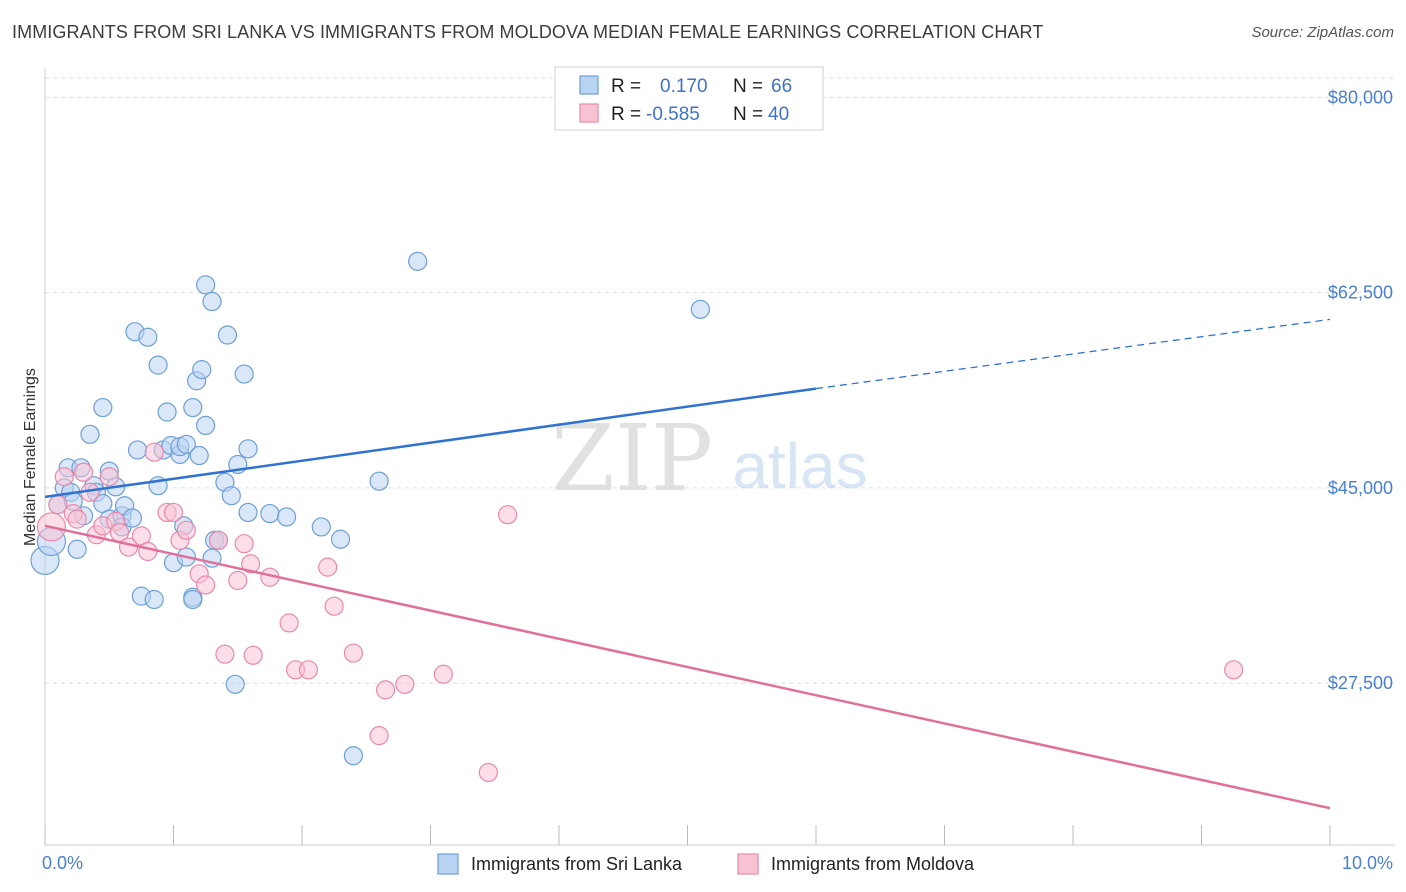 The height and width of the screenshot is (892, 1406). What do you see at coordinates (577, 864) in the screenshot?
I see `bottom-legend-label-sri-lanka: Immigrants from Sri Lanka` at bounding box center [577, 864].